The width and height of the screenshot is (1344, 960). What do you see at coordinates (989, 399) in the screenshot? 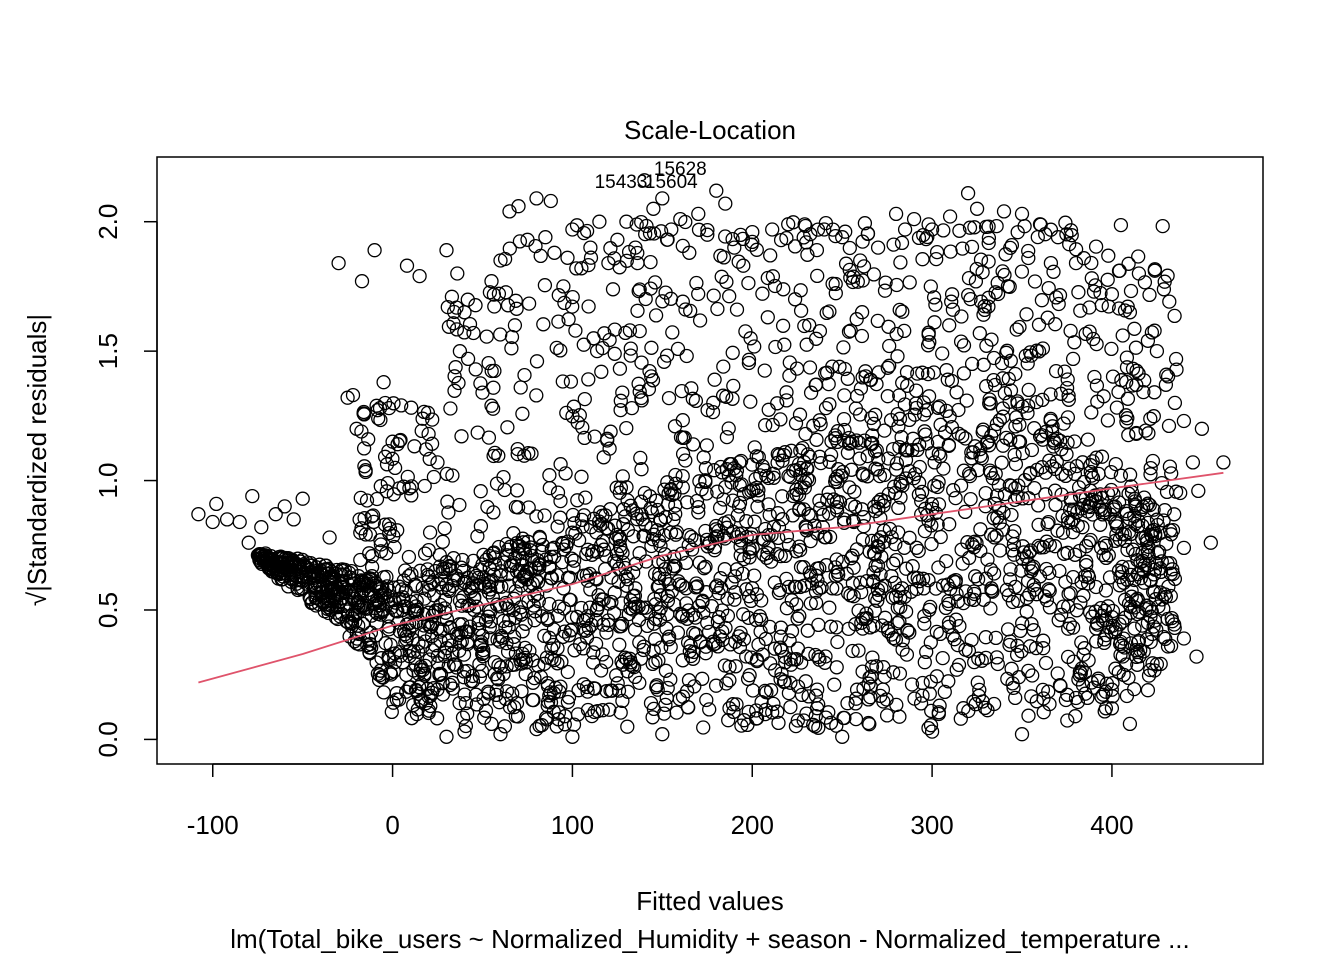
I see `data-point-1999` at bounding box center [989, 399].